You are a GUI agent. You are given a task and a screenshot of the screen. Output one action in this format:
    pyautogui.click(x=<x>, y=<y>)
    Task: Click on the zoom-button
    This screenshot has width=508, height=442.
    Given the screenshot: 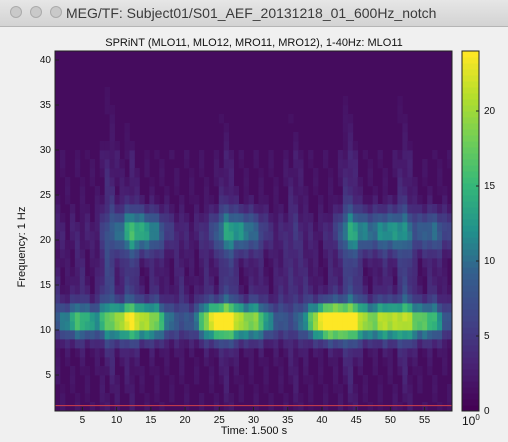 What is the action you would take?
    pyautogui.click(x=56, y=12)
    